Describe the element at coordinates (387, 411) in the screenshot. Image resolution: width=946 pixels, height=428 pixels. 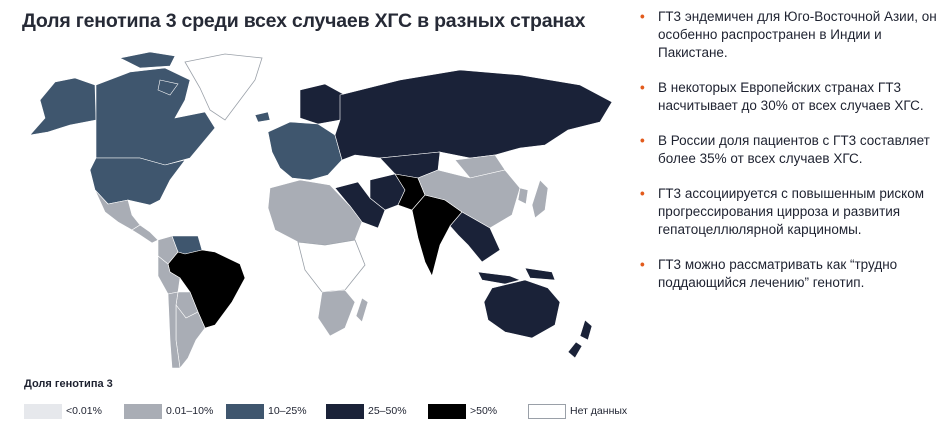
I see `legend-label: 25–50%` at that location.